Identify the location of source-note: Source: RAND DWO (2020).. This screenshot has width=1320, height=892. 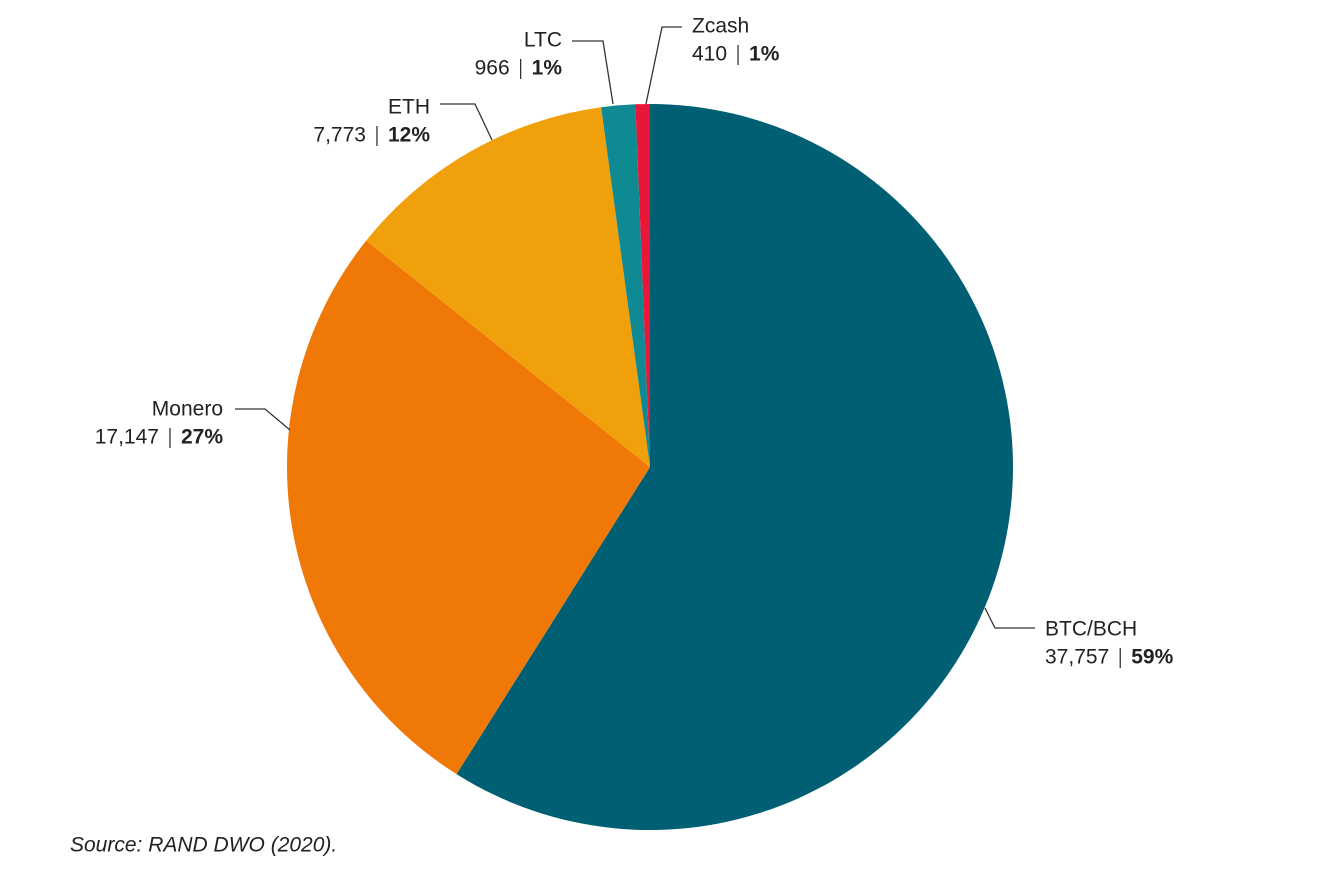
(203, 845).